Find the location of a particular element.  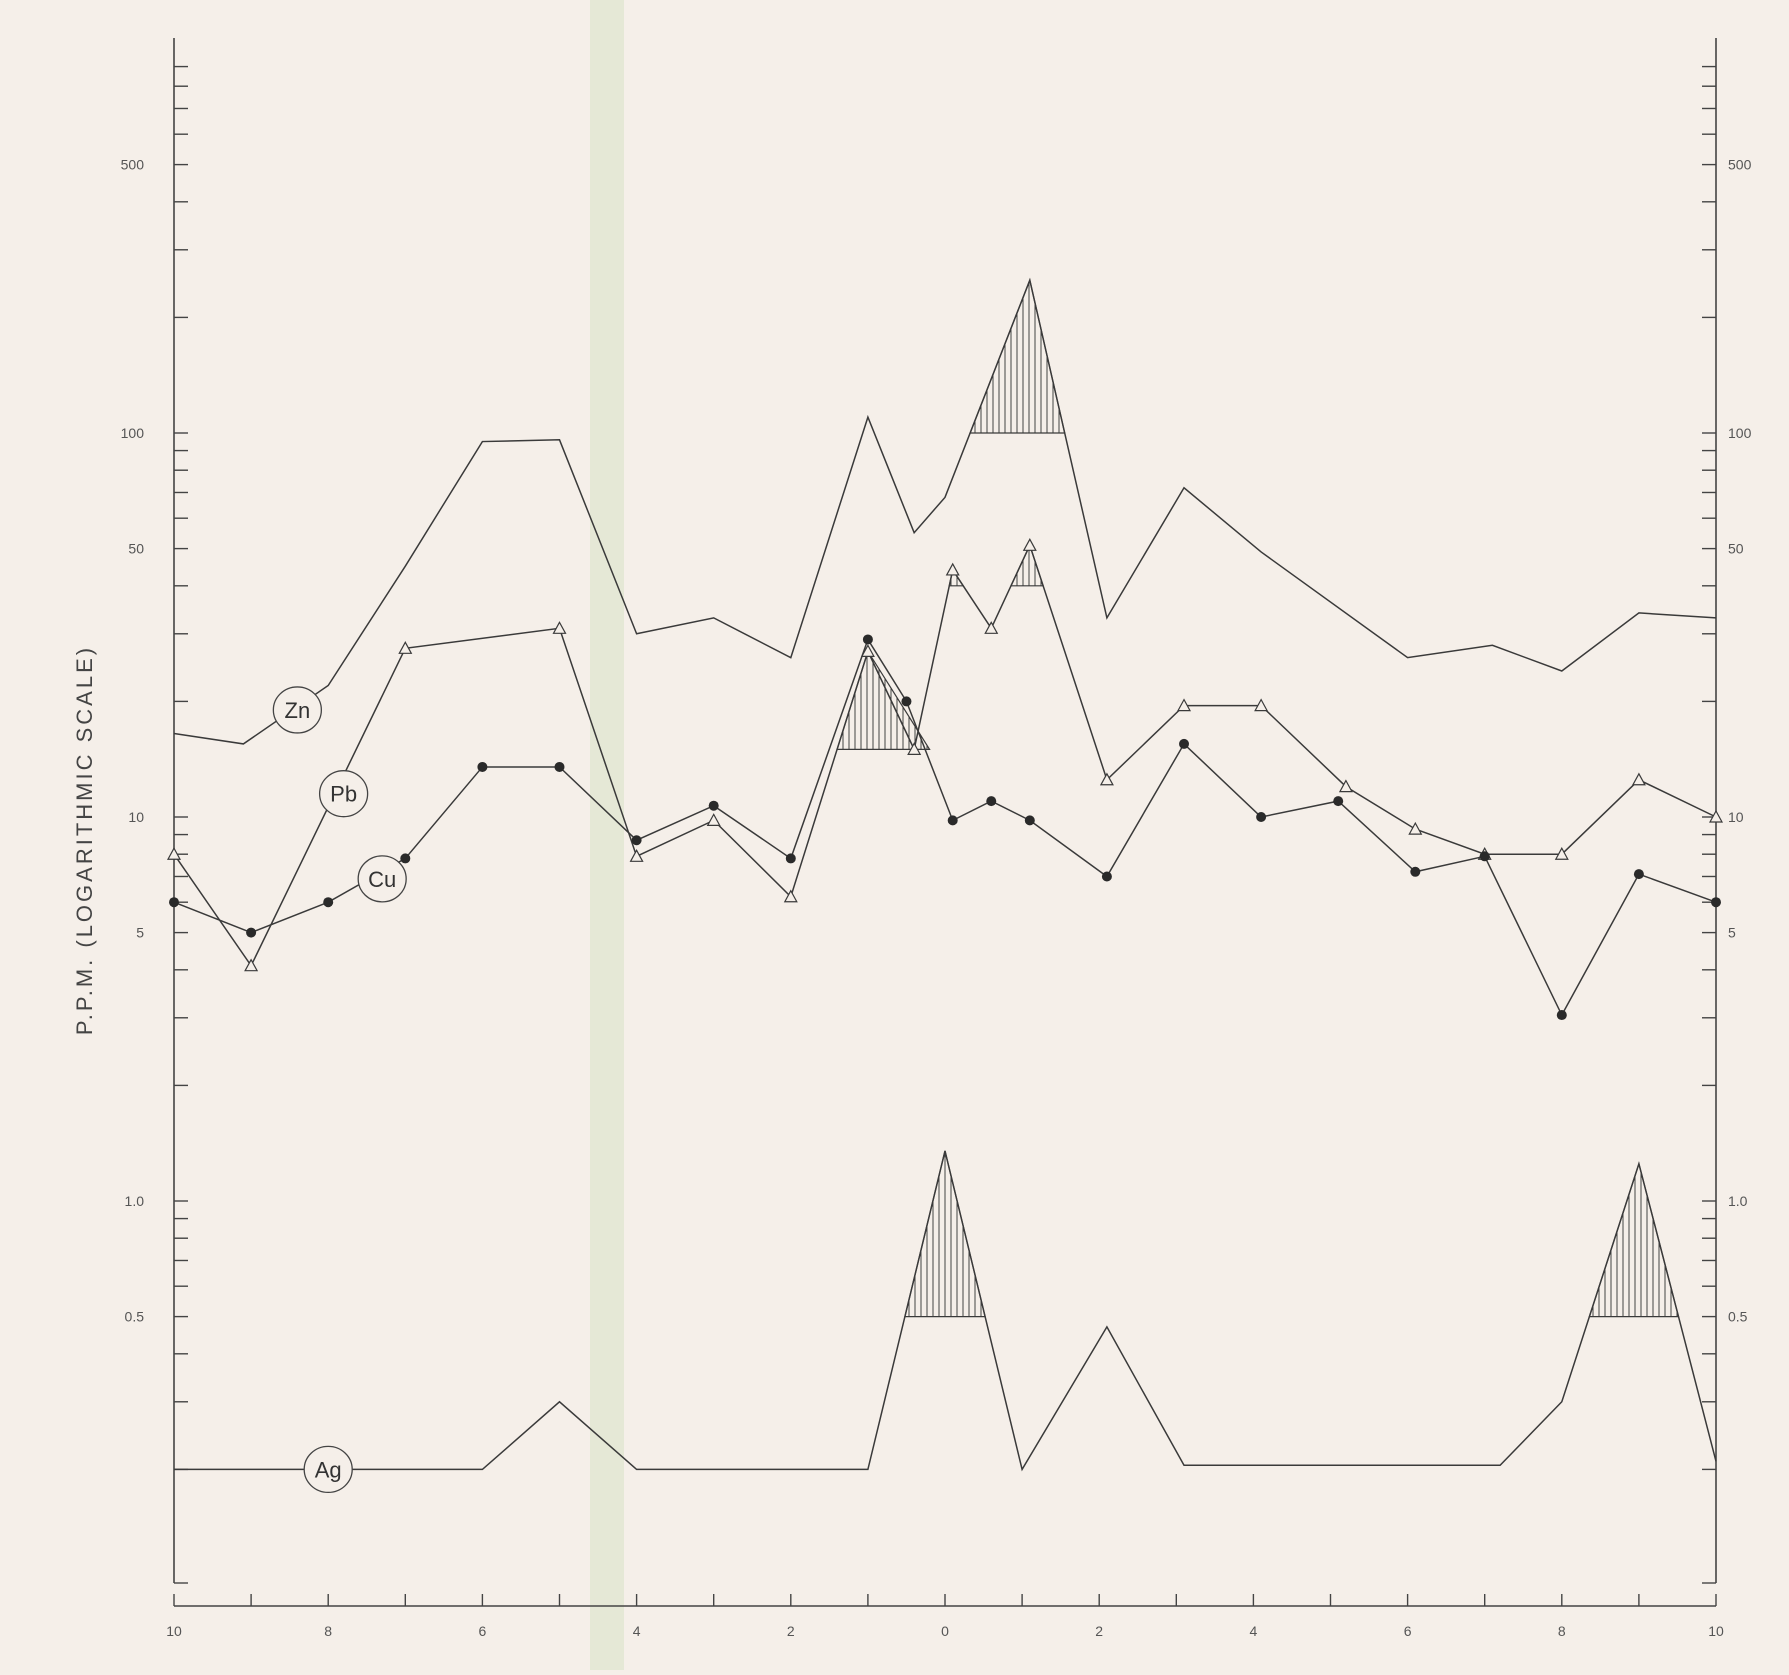

y-tick-label-left: 500 is located at coordinates (133, 165).